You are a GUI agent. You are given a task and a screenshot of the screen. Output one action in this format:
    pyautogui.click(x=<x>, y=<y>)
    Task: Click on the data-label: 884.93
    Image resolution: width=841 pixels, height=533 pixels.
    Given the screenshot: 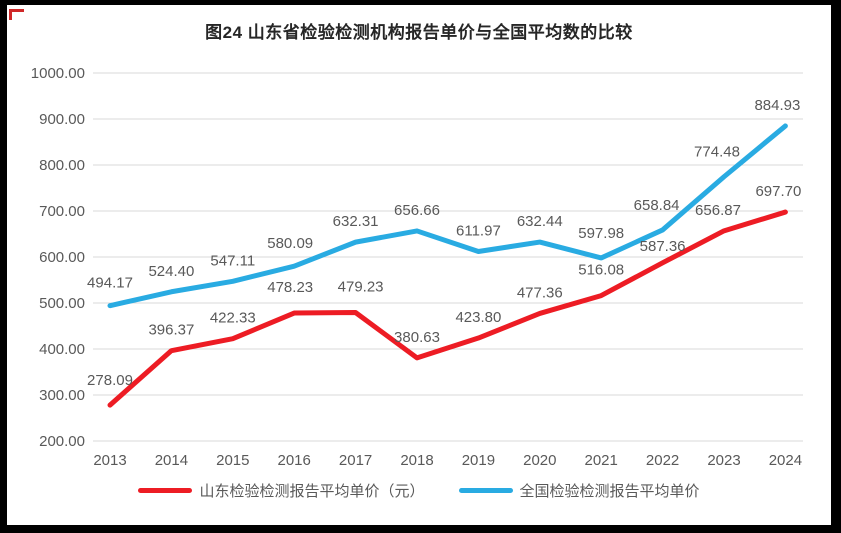 What is the action you would take?
    pyautogui.click(x=777, y=105)
    